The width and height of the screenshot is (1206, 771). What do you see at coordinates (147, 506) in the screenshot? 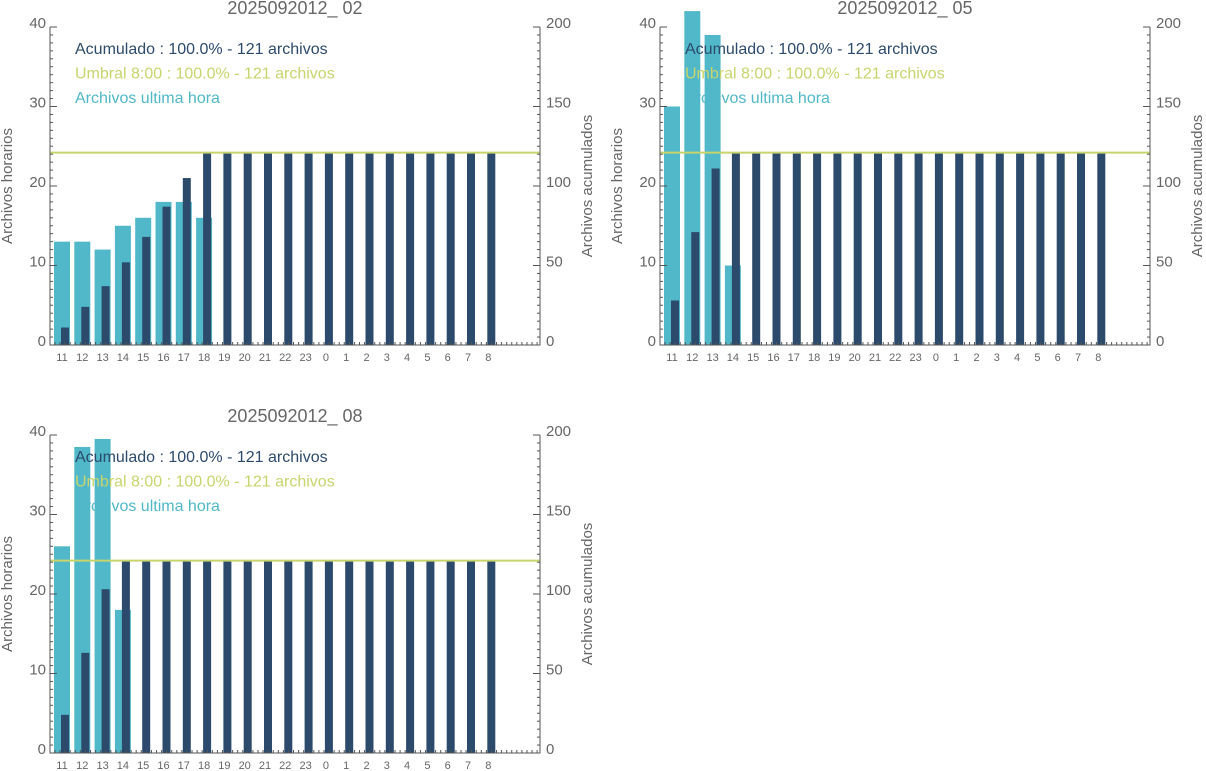
I see `legend-entry: Archivos ultima hora` at bounding box center [147, 506].